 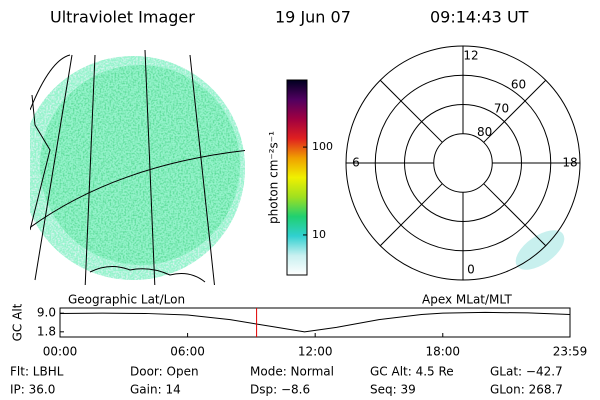 What do you see at coordinates (484, 132) in the screenshot?
I see `lat-label: 80` at bounding box center [484, 132].